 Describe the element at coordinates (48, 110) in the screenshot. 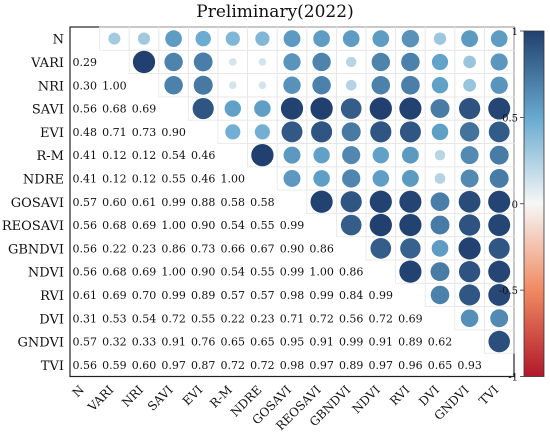

I see `row-label: SAVI` at that location.